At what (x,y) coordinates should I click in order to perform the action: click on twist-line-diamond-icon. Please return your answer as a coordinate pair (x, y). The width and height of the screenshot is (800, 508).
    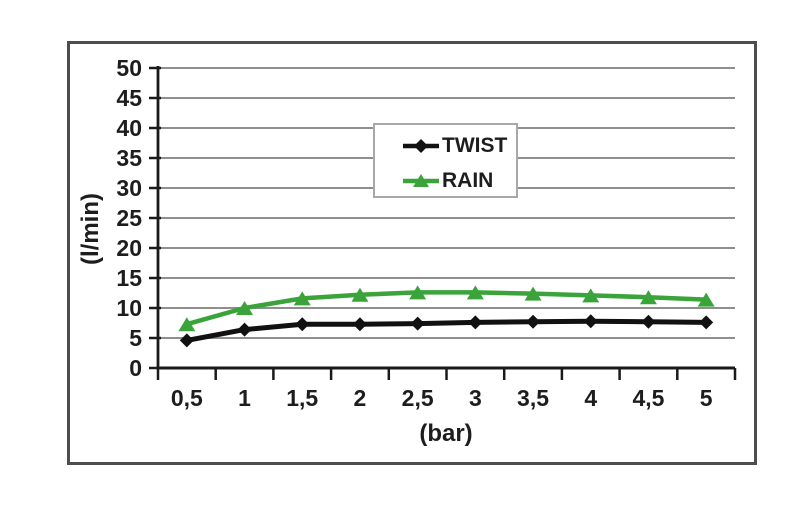
    Looking at the image, I should click on (421, 146).